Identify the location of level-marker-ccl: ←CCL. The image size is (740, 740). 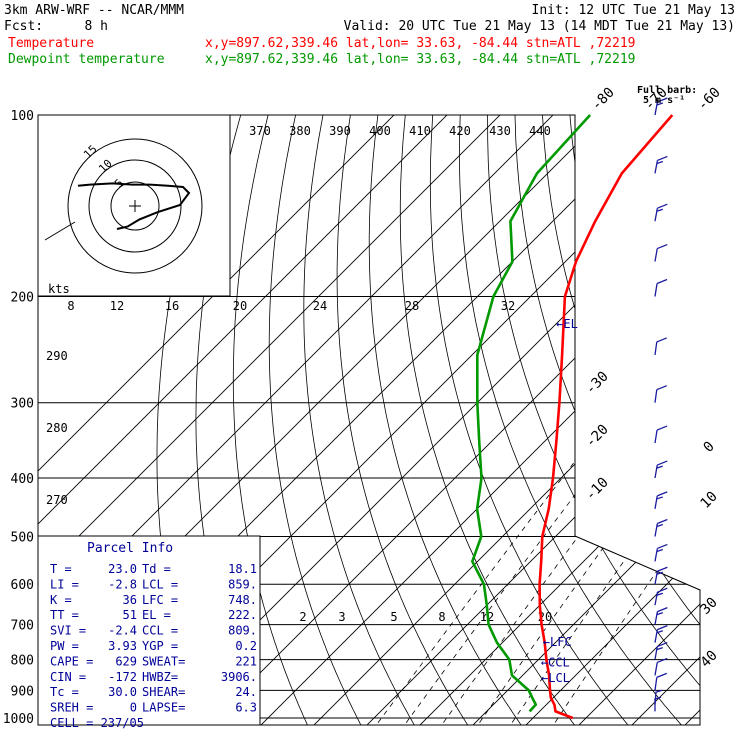
(555, 662).